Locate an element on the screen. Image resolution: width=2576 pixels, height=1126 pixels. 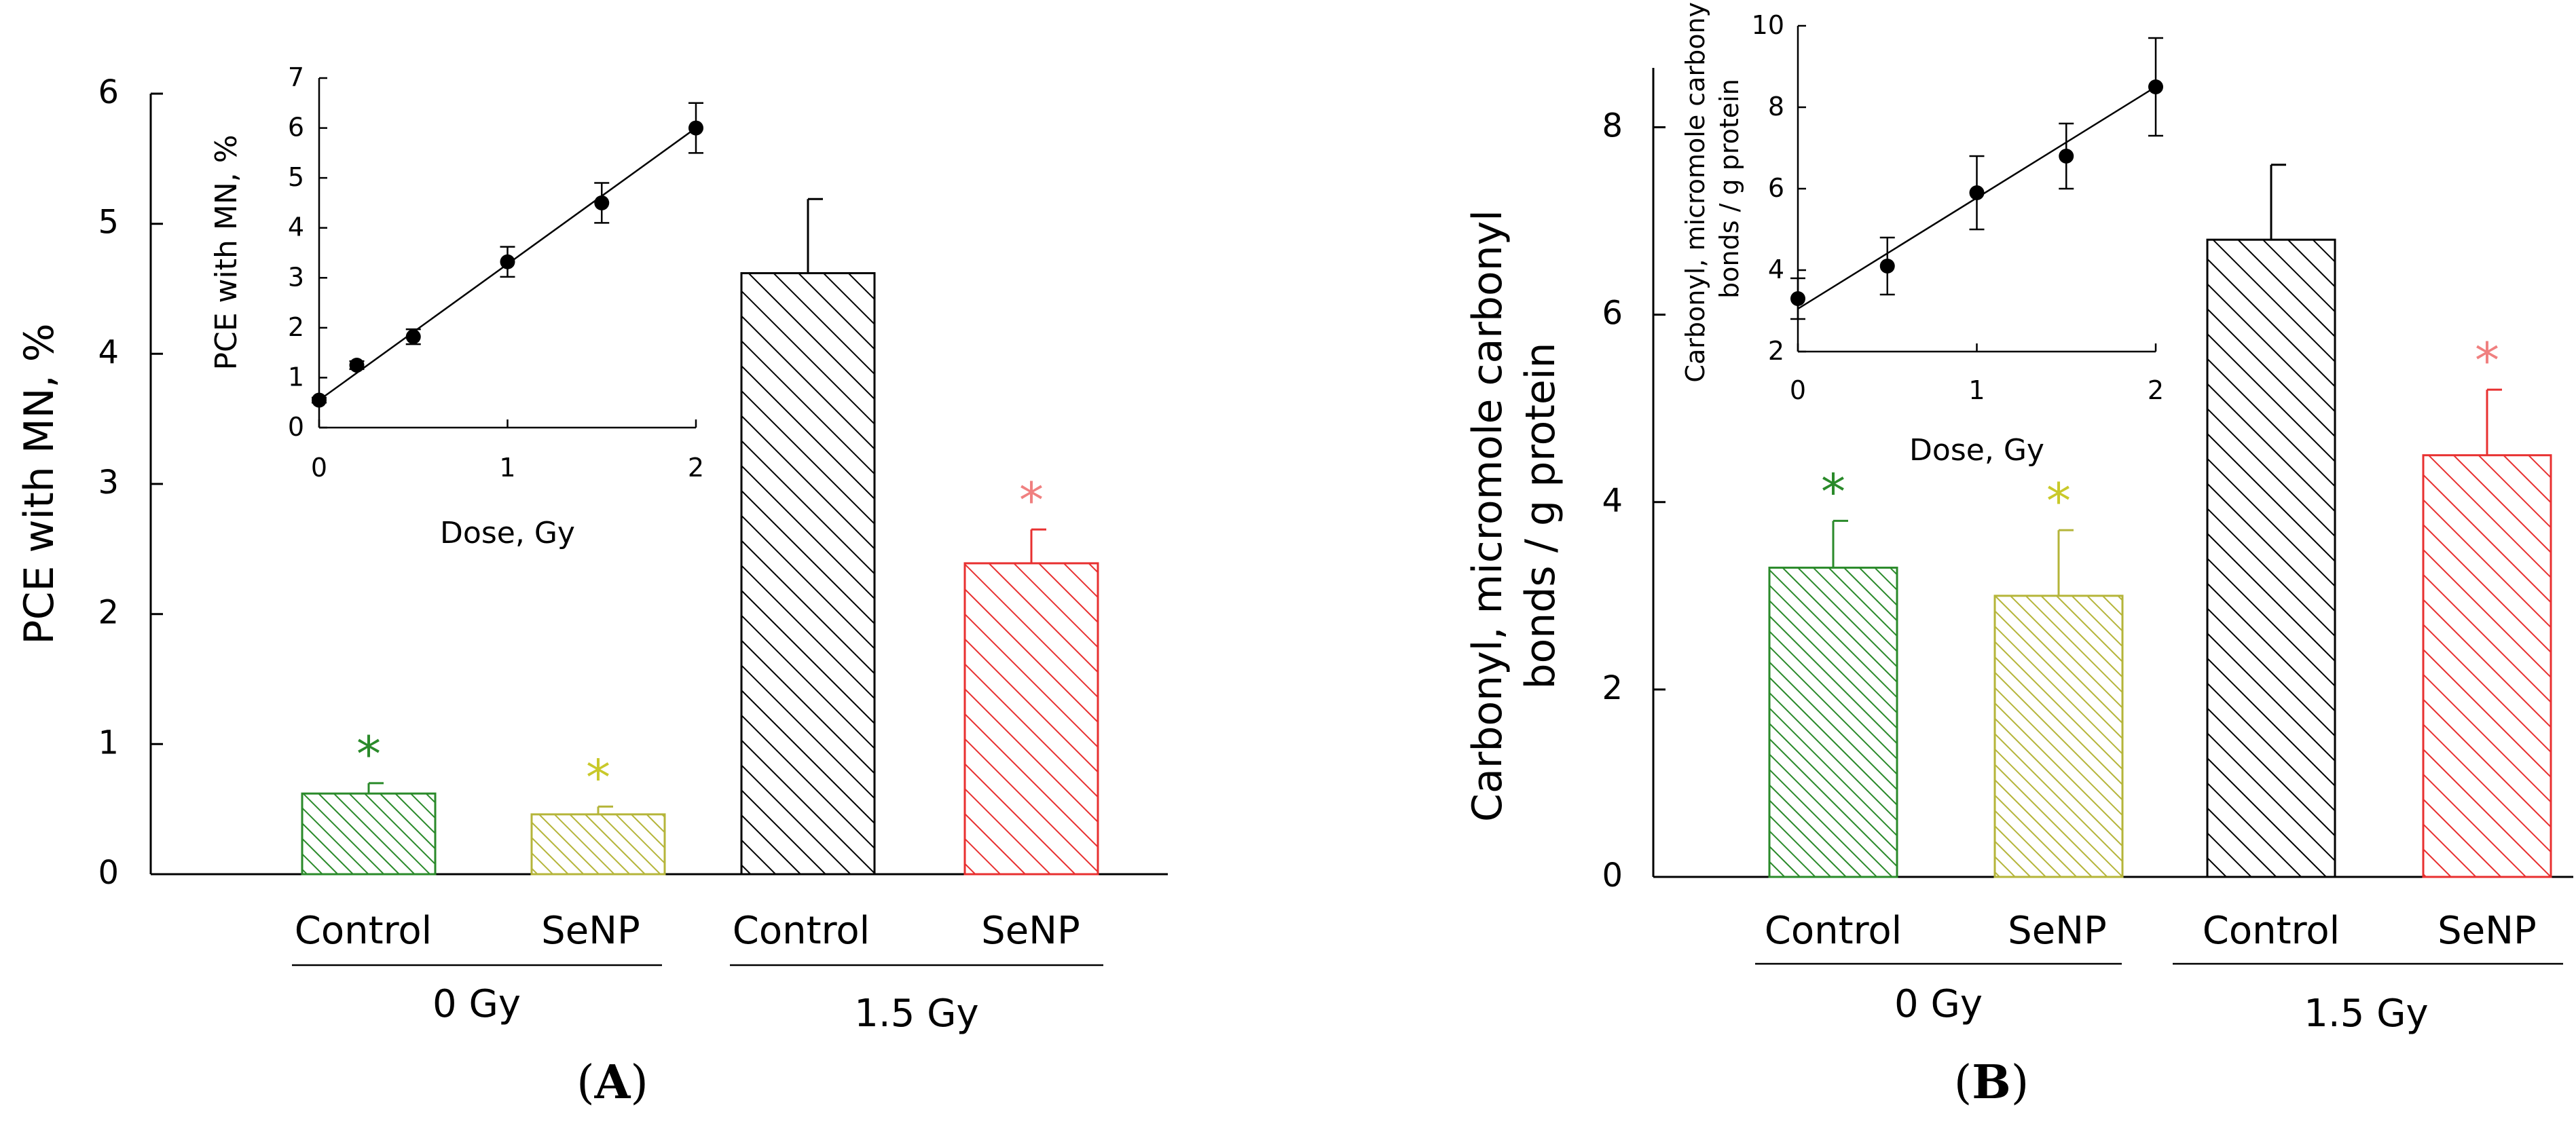
panel-a-ytick-label-5: 5 is located at coordinates (108, 223).